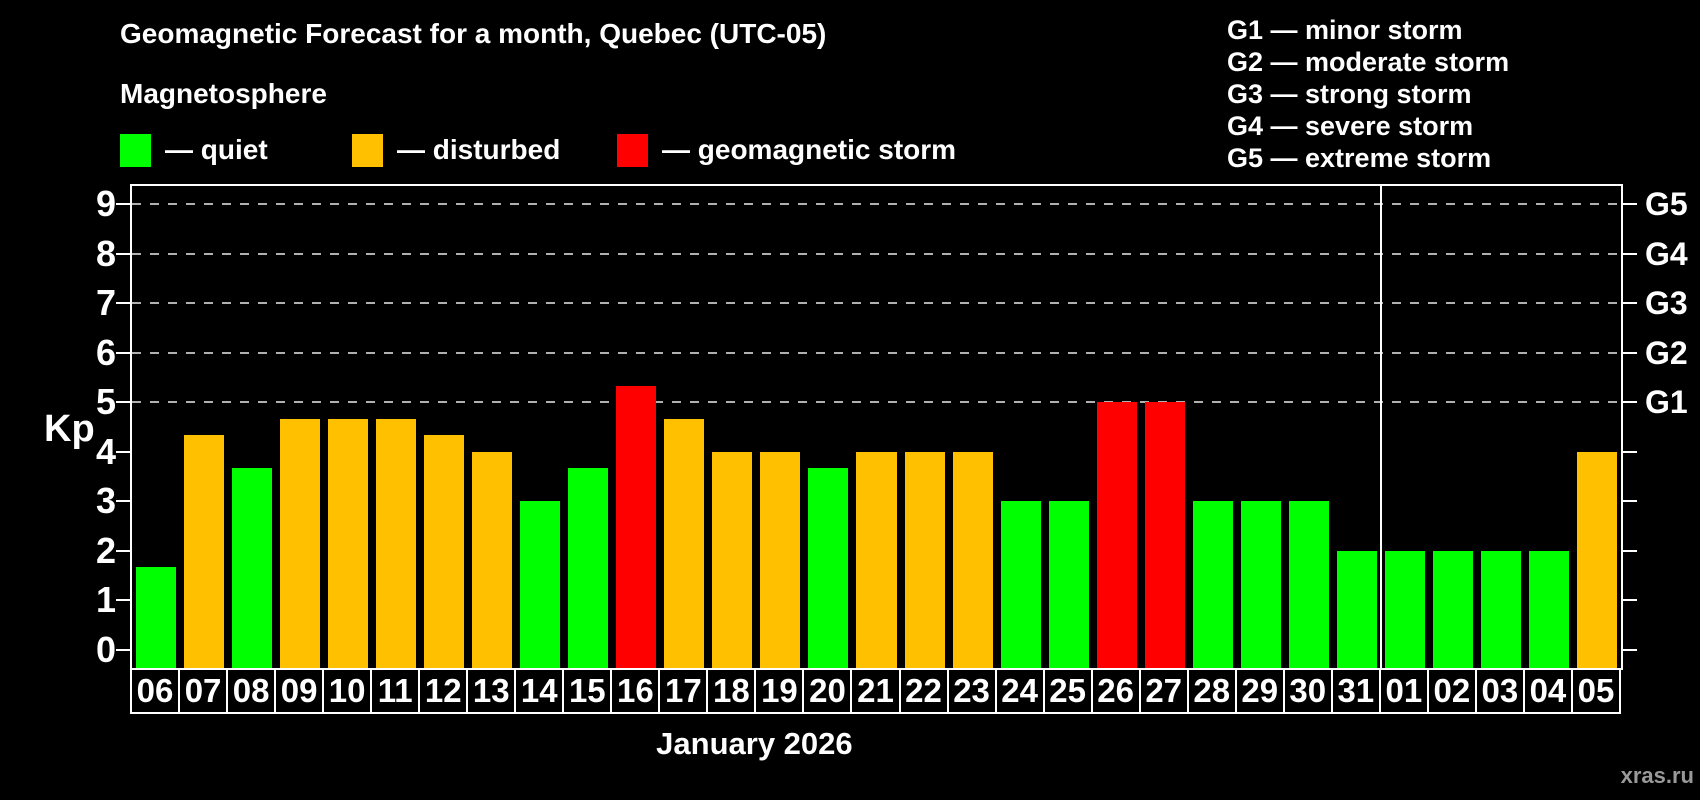  Describe the element at coordinates (1666, 204) in the screenshot. I see `right-axis-label-g5: G5` at that location.